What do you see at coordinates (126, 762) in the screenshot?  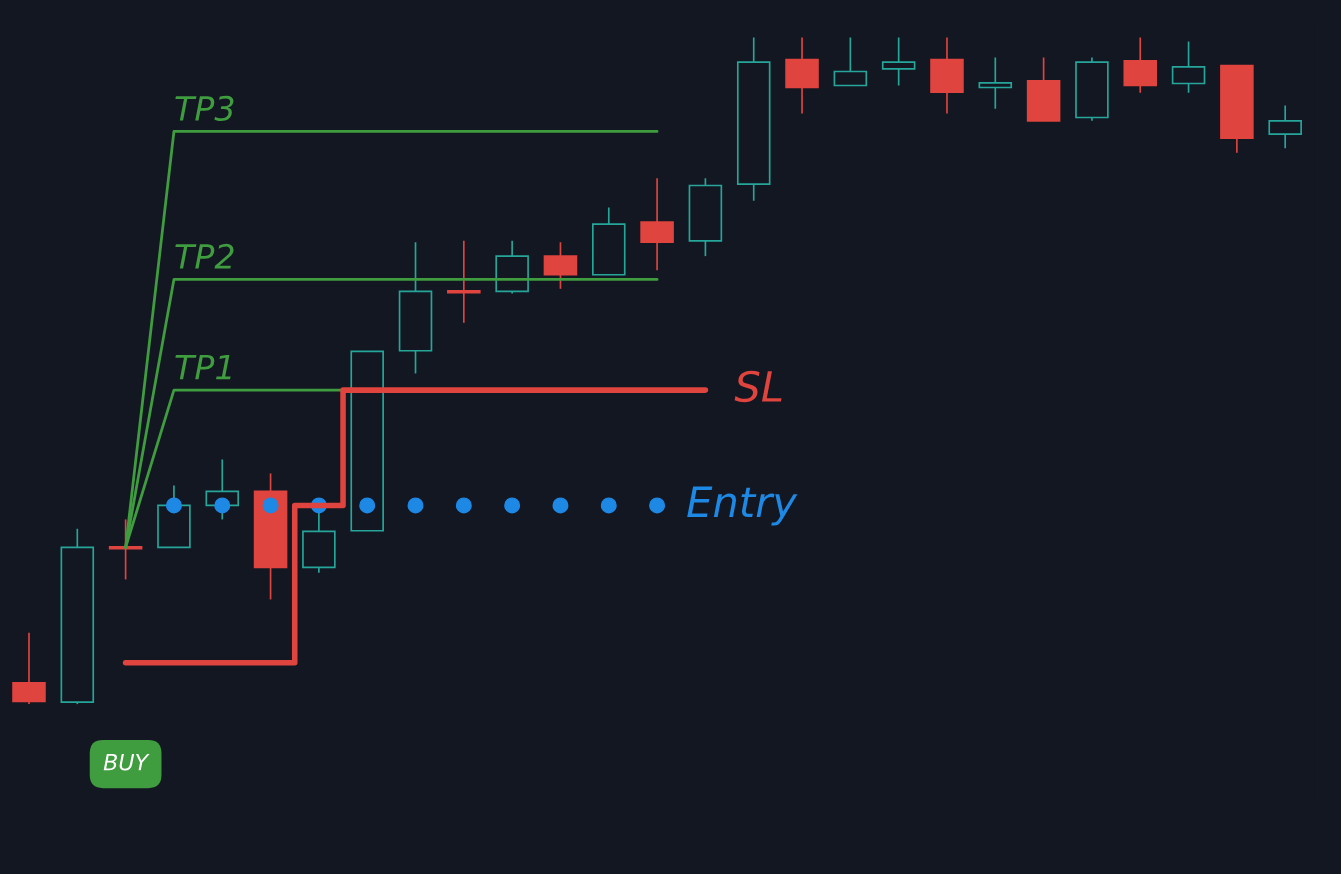 I see `text: BUY` at bounding box center [126, 762].